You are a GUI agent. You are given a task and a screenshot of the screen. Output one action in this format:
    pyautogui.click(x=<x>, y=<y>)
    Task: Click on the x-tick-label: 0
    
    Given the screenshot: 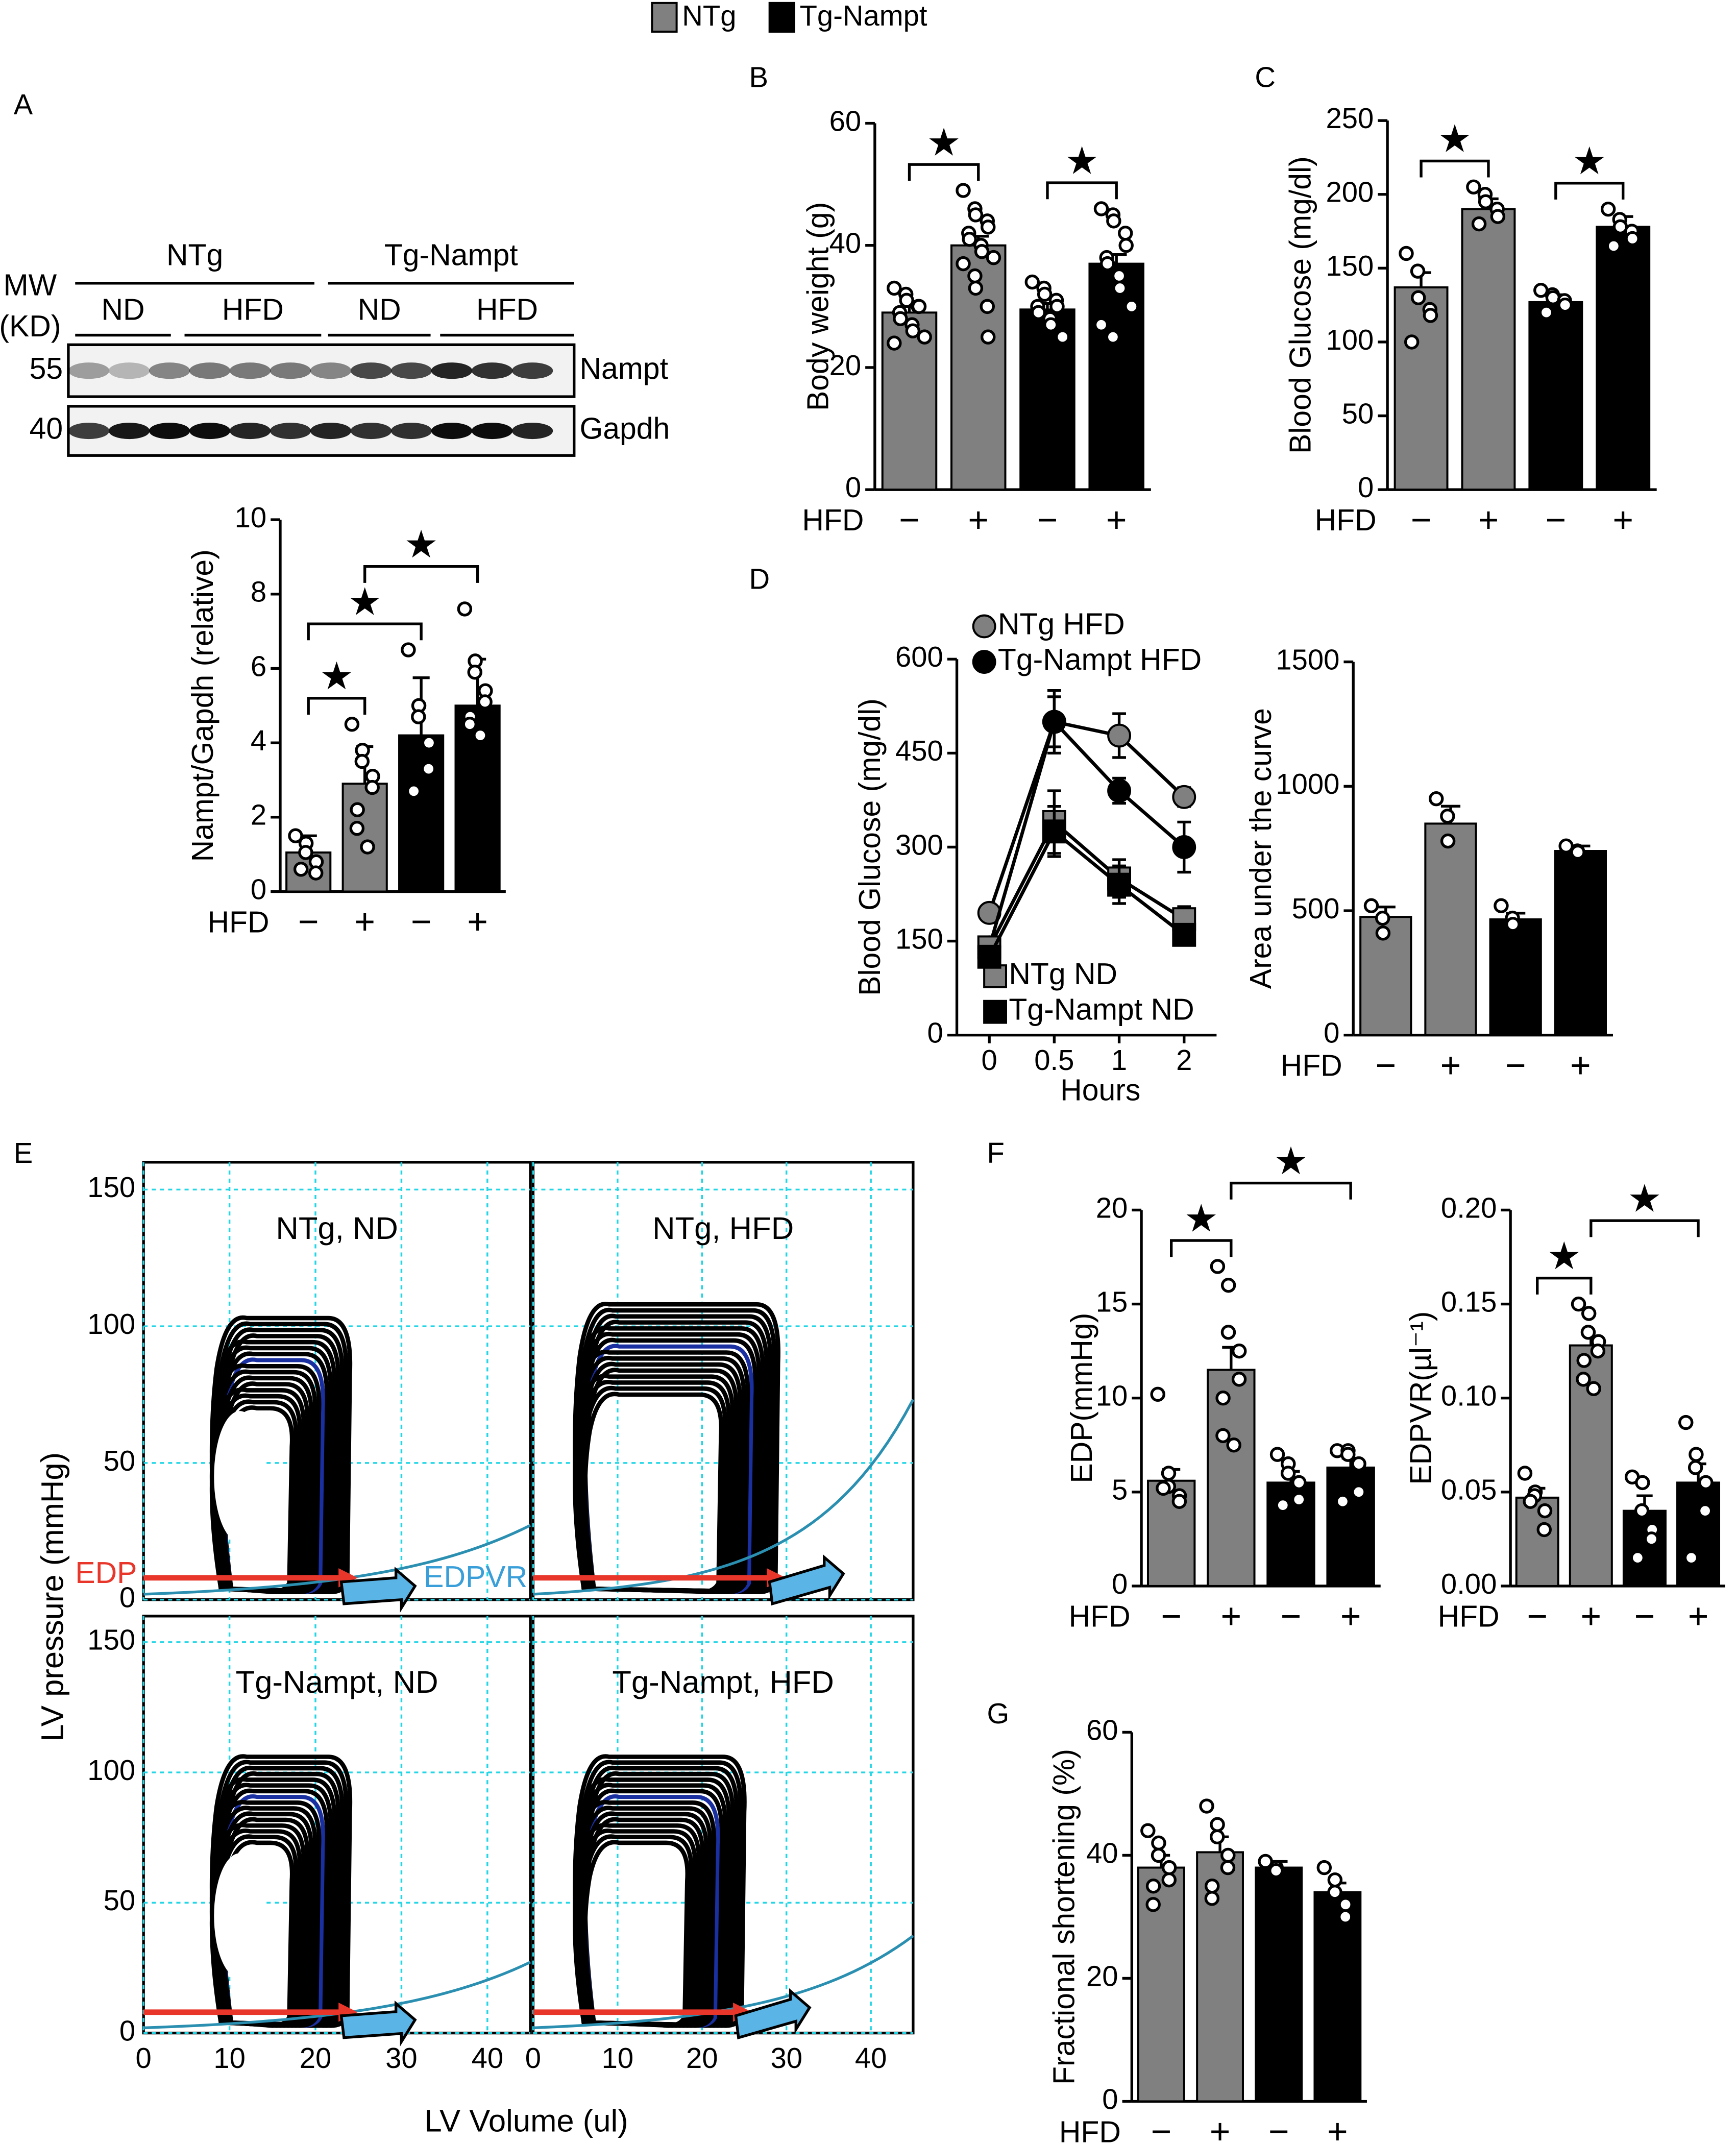 What is the action you would take?
    pyautogui.click(x=144, y=2058)
    